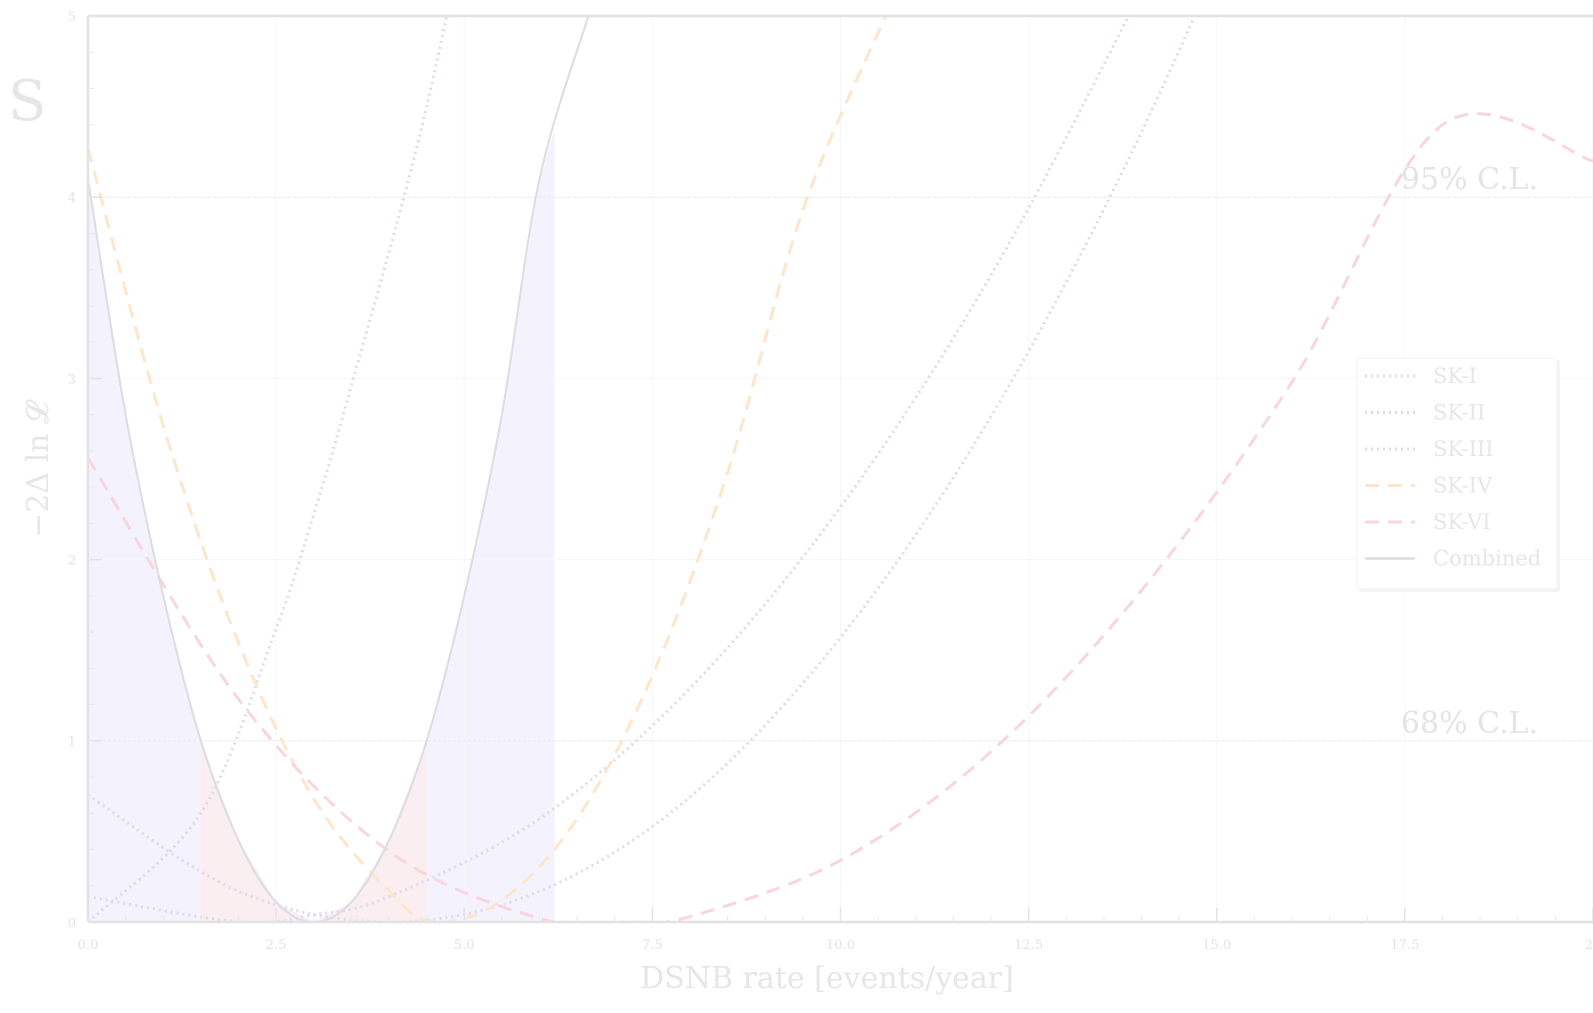 This screenshot has width=1593, height=1013. I want to click on legend-label-2: SK-III, so click(1463, 449).